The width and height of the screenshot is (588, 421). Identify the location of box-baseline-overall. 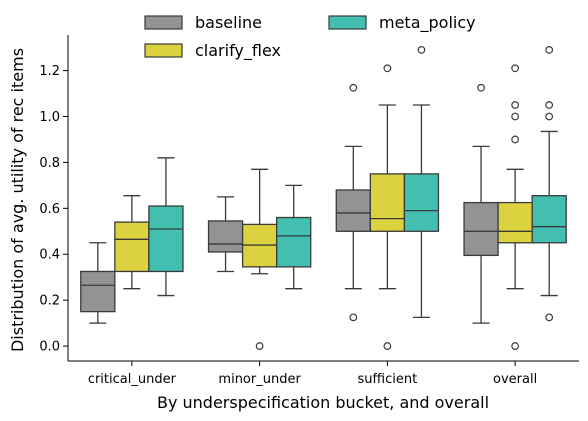
(481, 203).